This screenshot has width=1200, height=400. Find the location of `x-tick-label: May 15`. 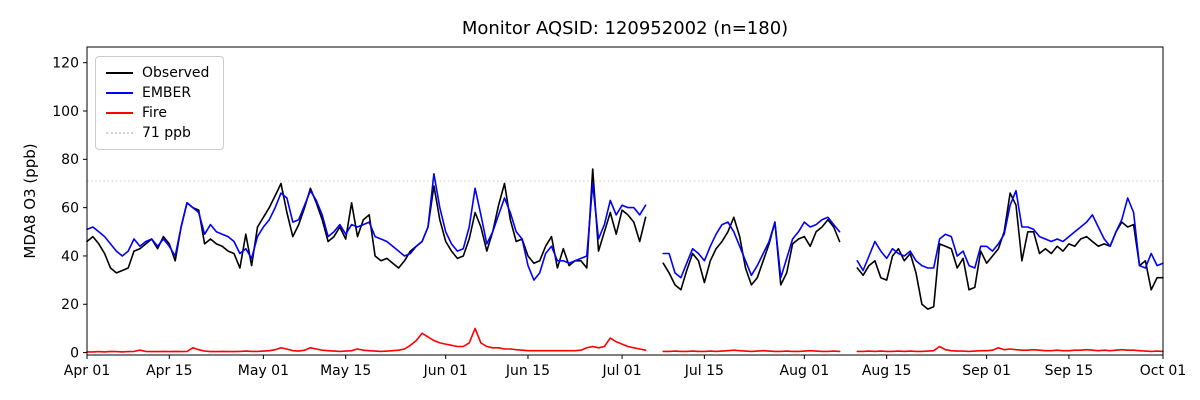

x-tick-label: May 15 is located at coordinates (345, 371).